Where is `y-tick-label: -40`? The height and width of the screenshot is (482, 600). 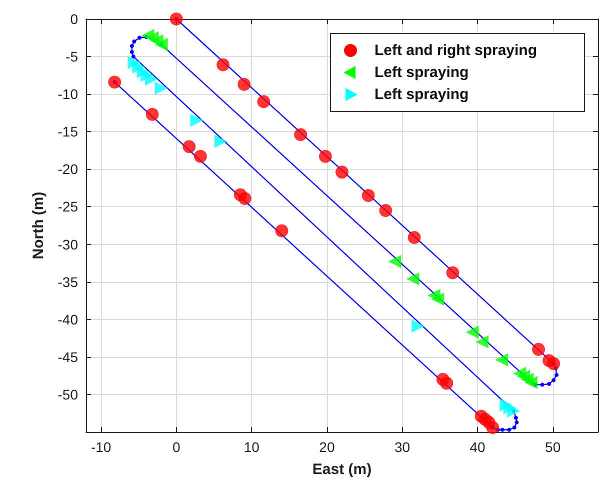 y-tick-label: -40 is located at coordinates (68, 319).